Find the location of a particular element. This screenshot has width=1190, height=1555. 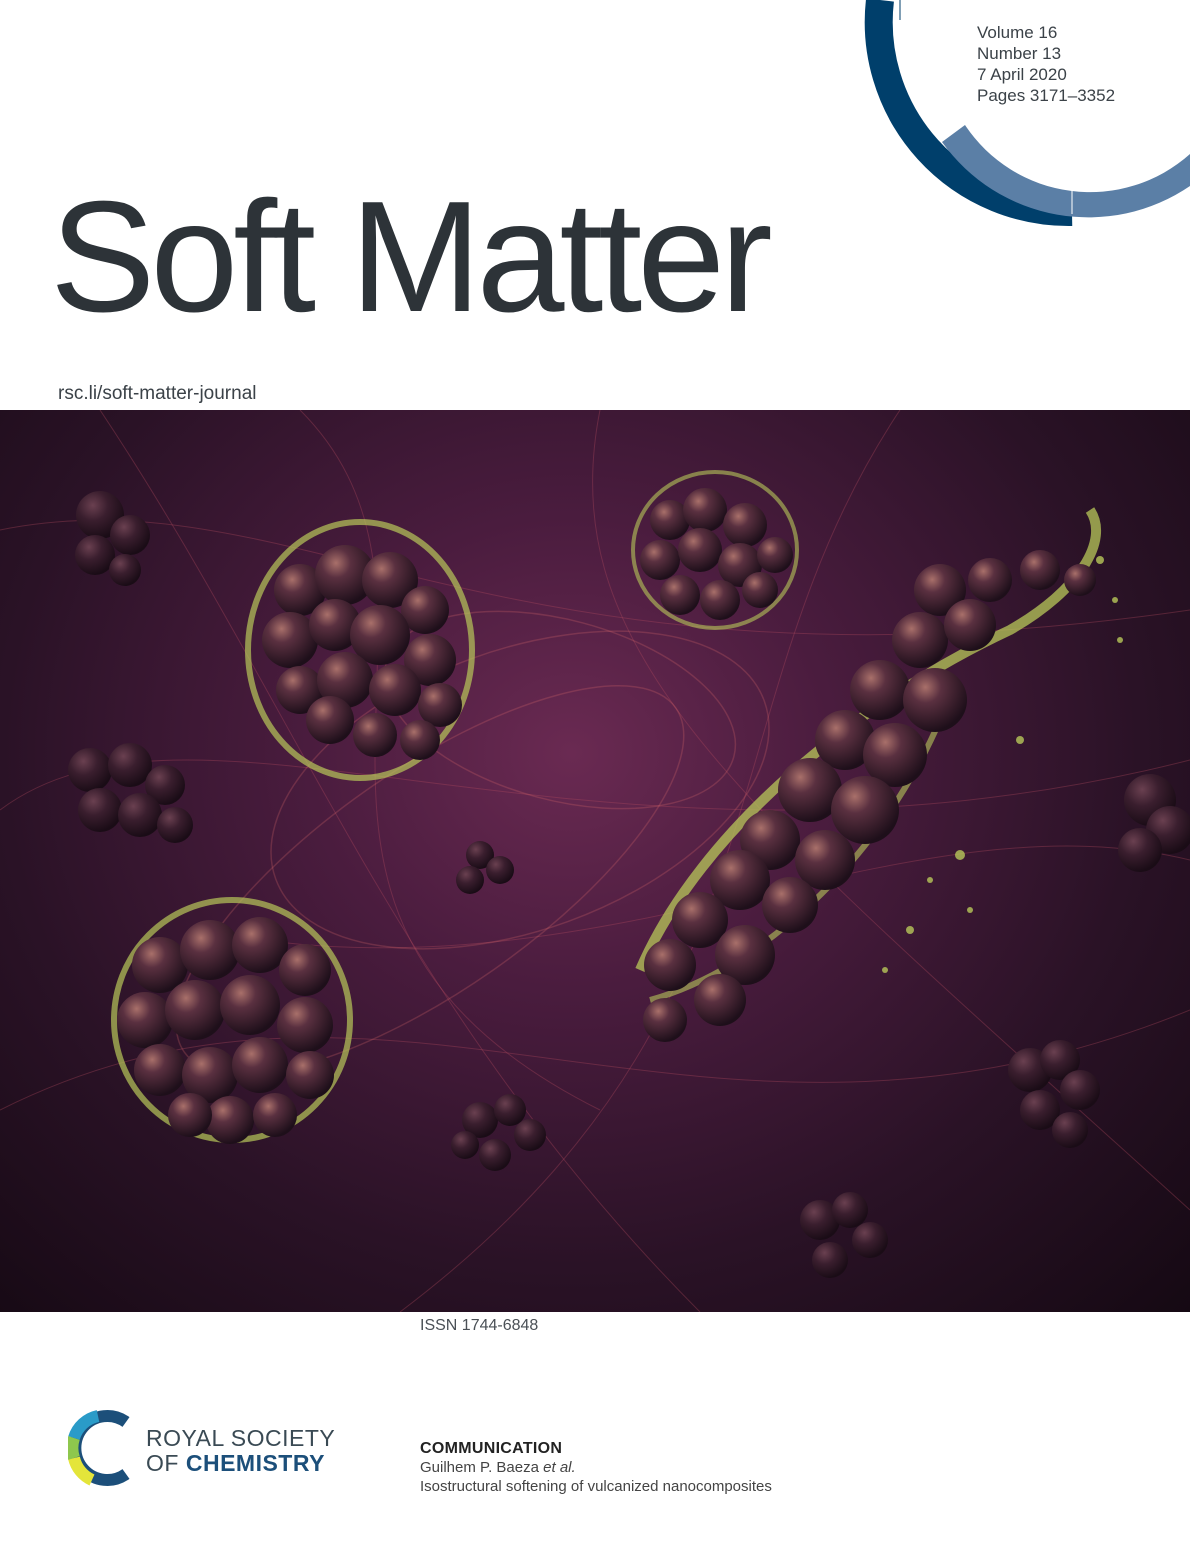

issue-number: Number 13 is located at coordinates (1019, 53).